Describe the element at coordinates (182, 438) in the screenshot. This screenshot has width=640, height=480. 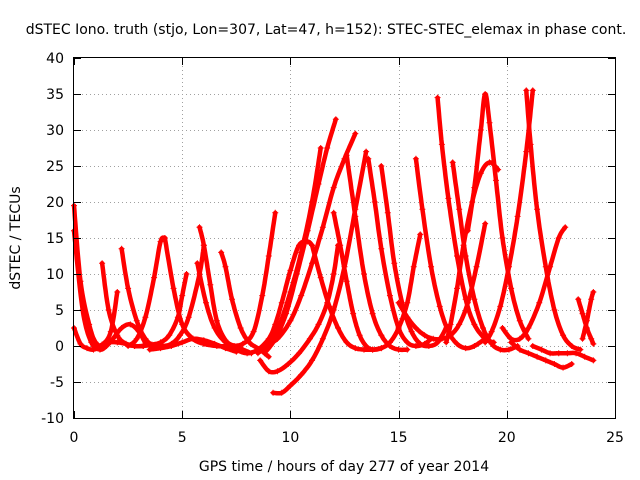
I see `x-tick-label: 5` at that location.